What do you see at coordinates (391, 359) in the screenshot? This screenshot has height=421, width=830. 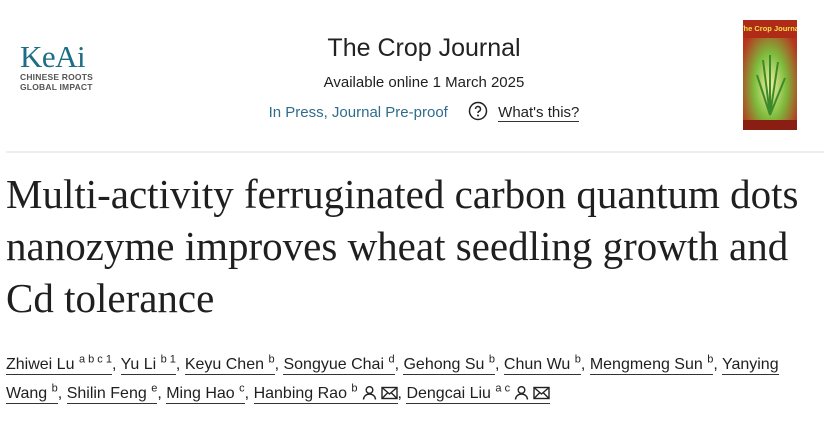 I see `affiliation: d` at bounding box center [391, 359].